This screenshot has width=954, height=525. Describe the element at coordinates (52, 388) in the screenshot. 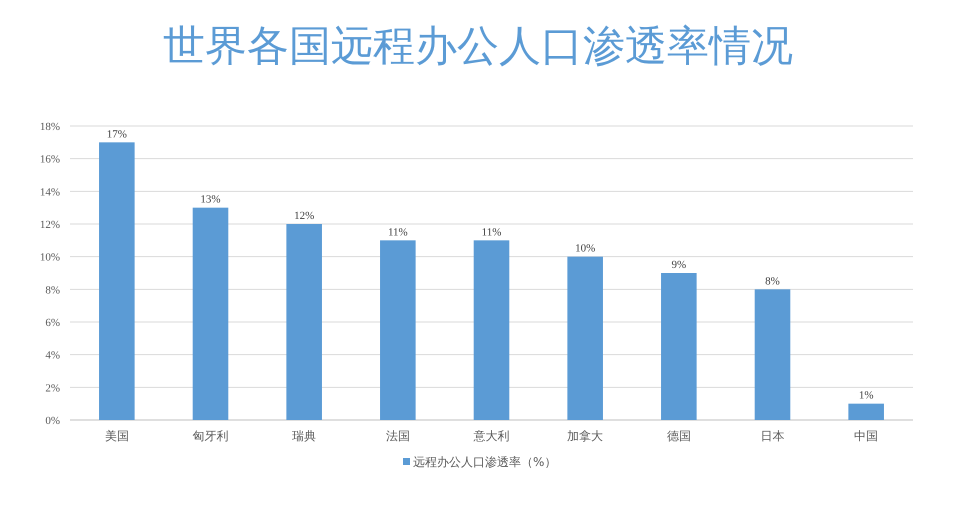

I see `y-tick-label: 2%` at that location.